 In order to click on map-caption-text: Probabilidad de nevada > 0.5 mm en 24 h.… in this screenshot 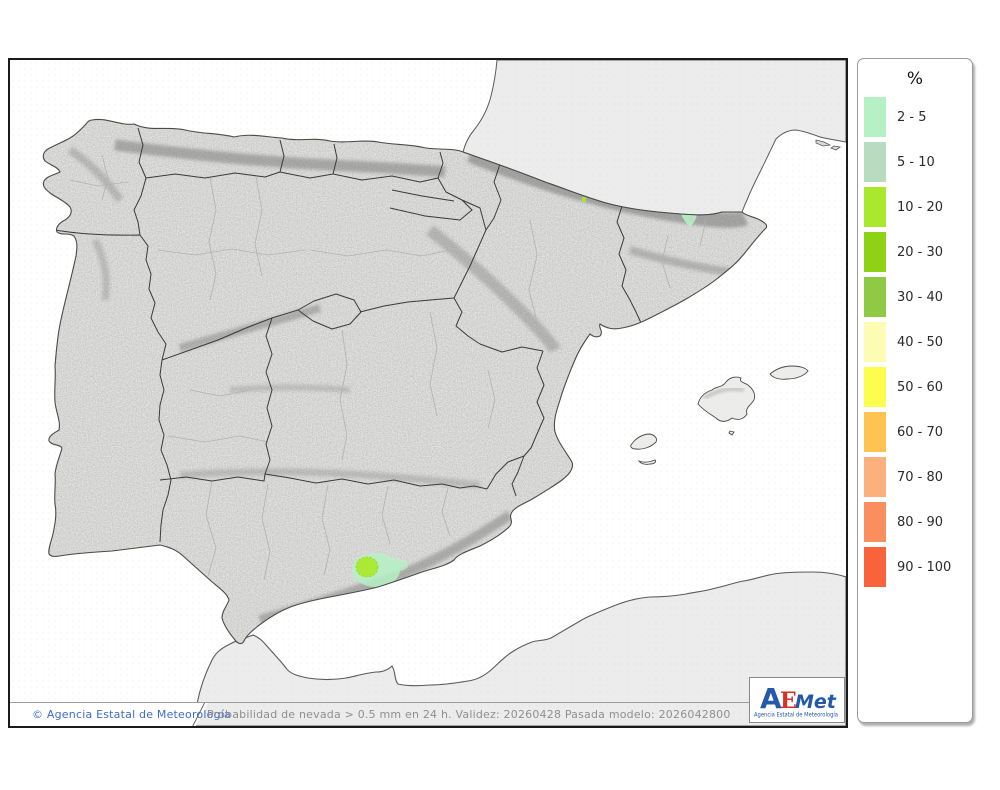, I will do `click(469, 714)`.